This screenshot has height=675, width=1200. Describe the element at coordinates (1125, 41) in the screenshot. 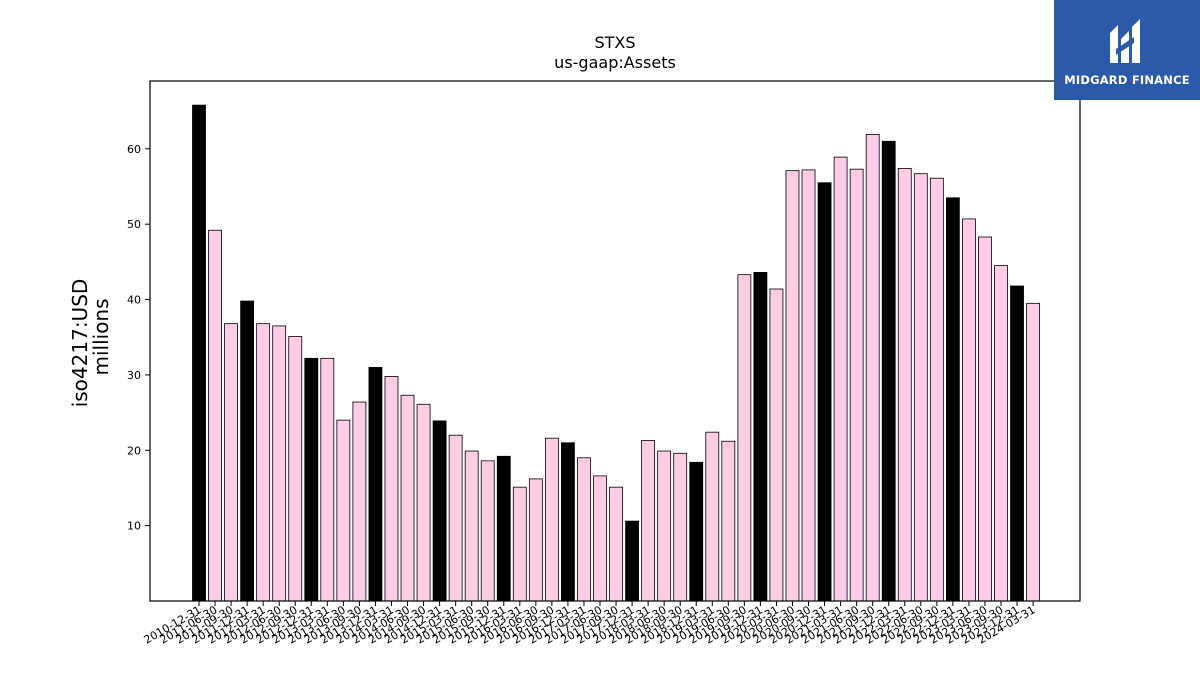

I see `midgard-logo-icon` at that location.